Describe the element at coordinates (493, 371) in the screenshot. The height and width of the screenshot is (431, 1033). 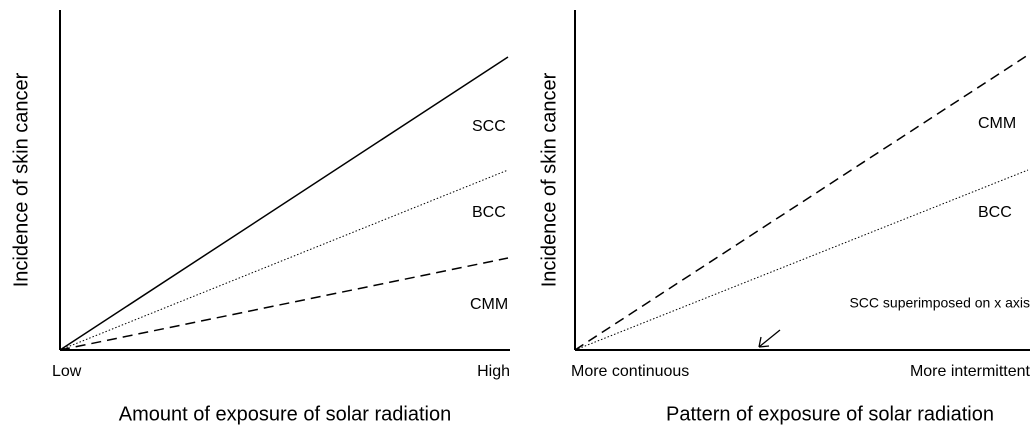
I see `x-end-label: High` at that location.